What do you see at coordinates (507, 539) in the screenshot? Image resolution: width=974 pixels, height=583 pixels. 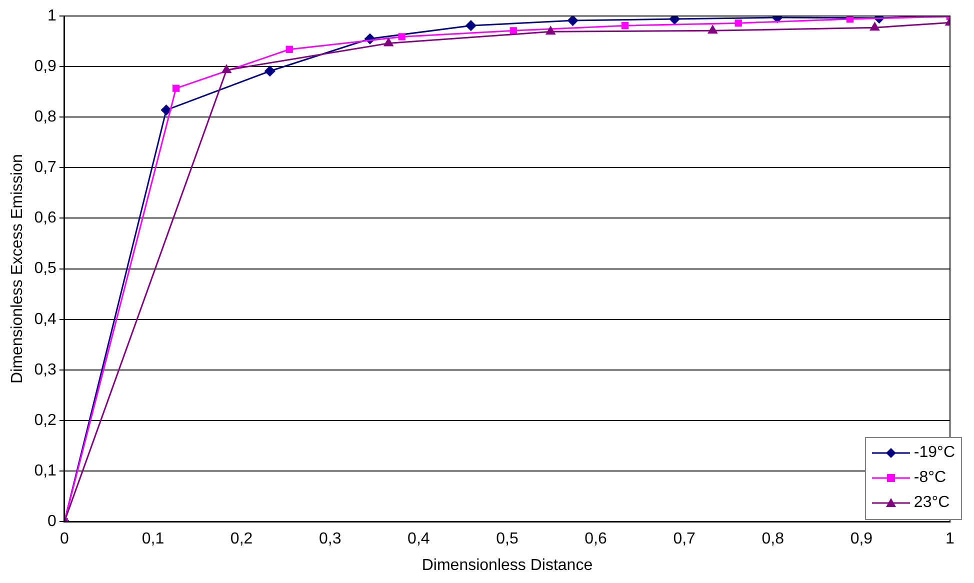 I see `x-tick-label: 0,5` at bounding box center [507, 539].